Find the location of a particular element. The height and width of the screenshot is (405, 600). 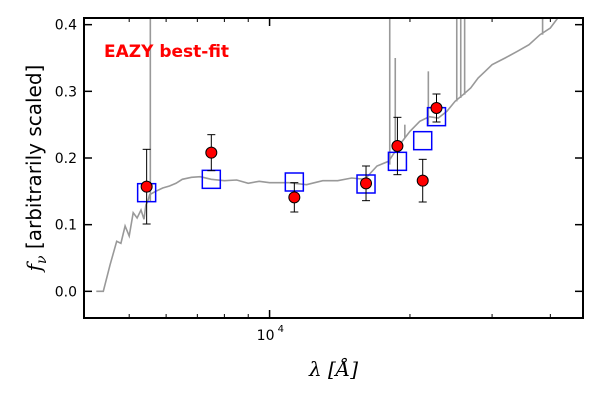

y-axis-label: fν [arbitrarily scaled] is located at coordinates (36, 169).